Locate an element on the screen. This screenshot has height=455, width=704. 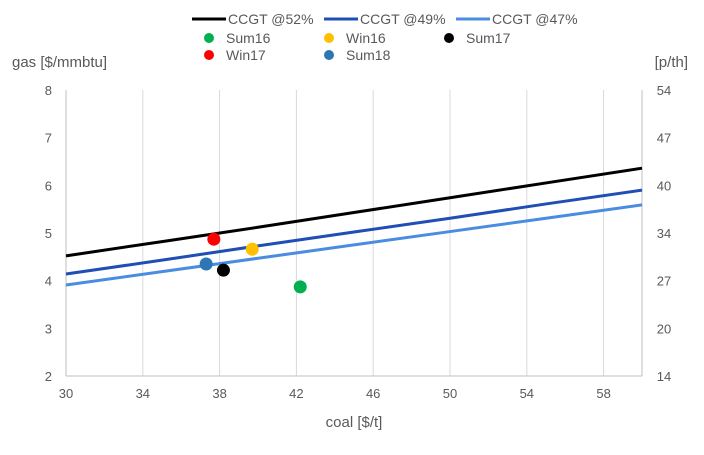
x-tick-label: 50 is located at coordinates (450, 393).